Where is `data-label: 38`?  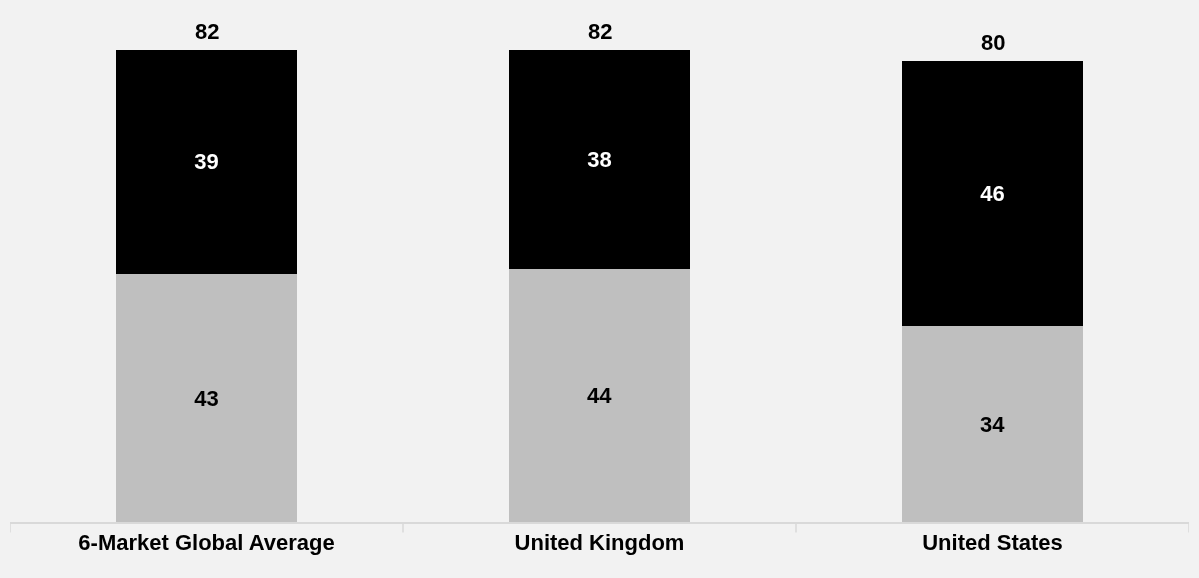 data-label: 38 is located at coordinates (599, 159).